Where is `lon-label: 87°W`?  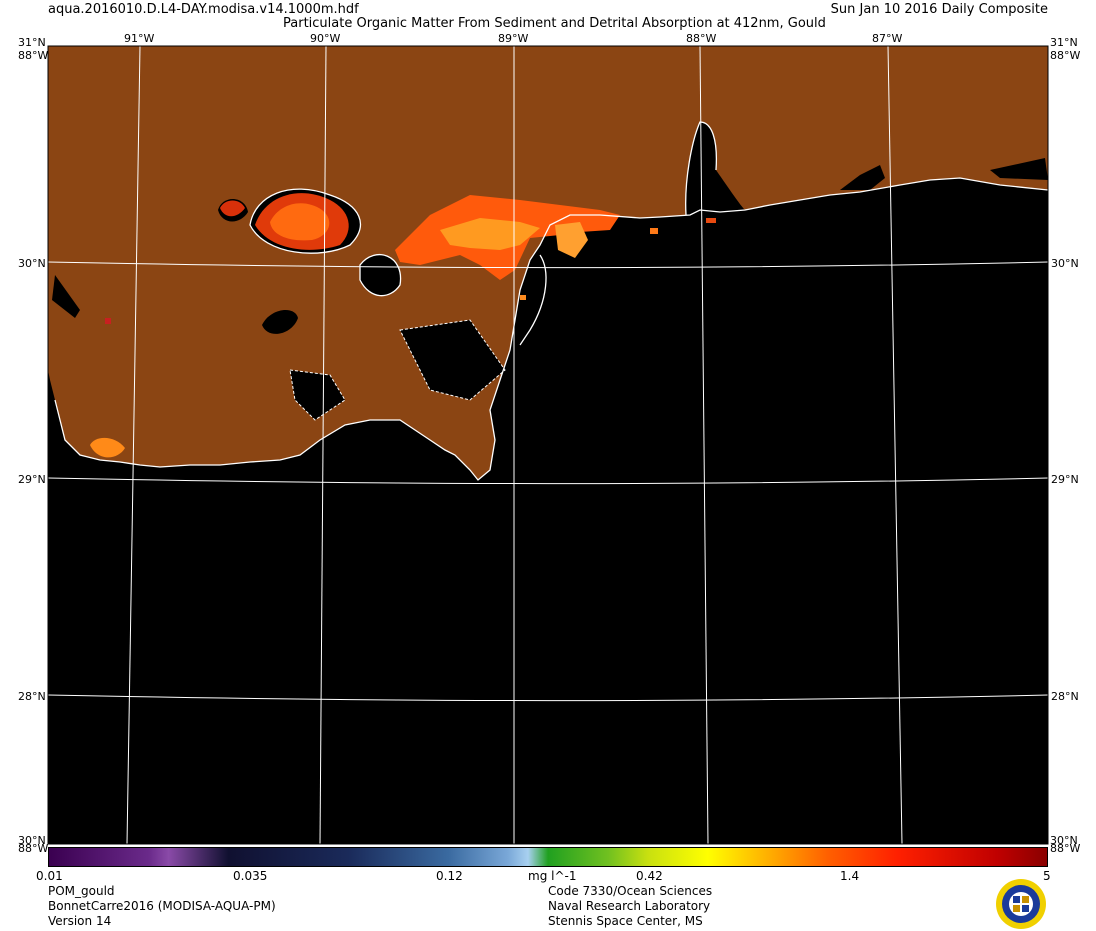 lon-label: 87°W is located at coordinates (887, 38).